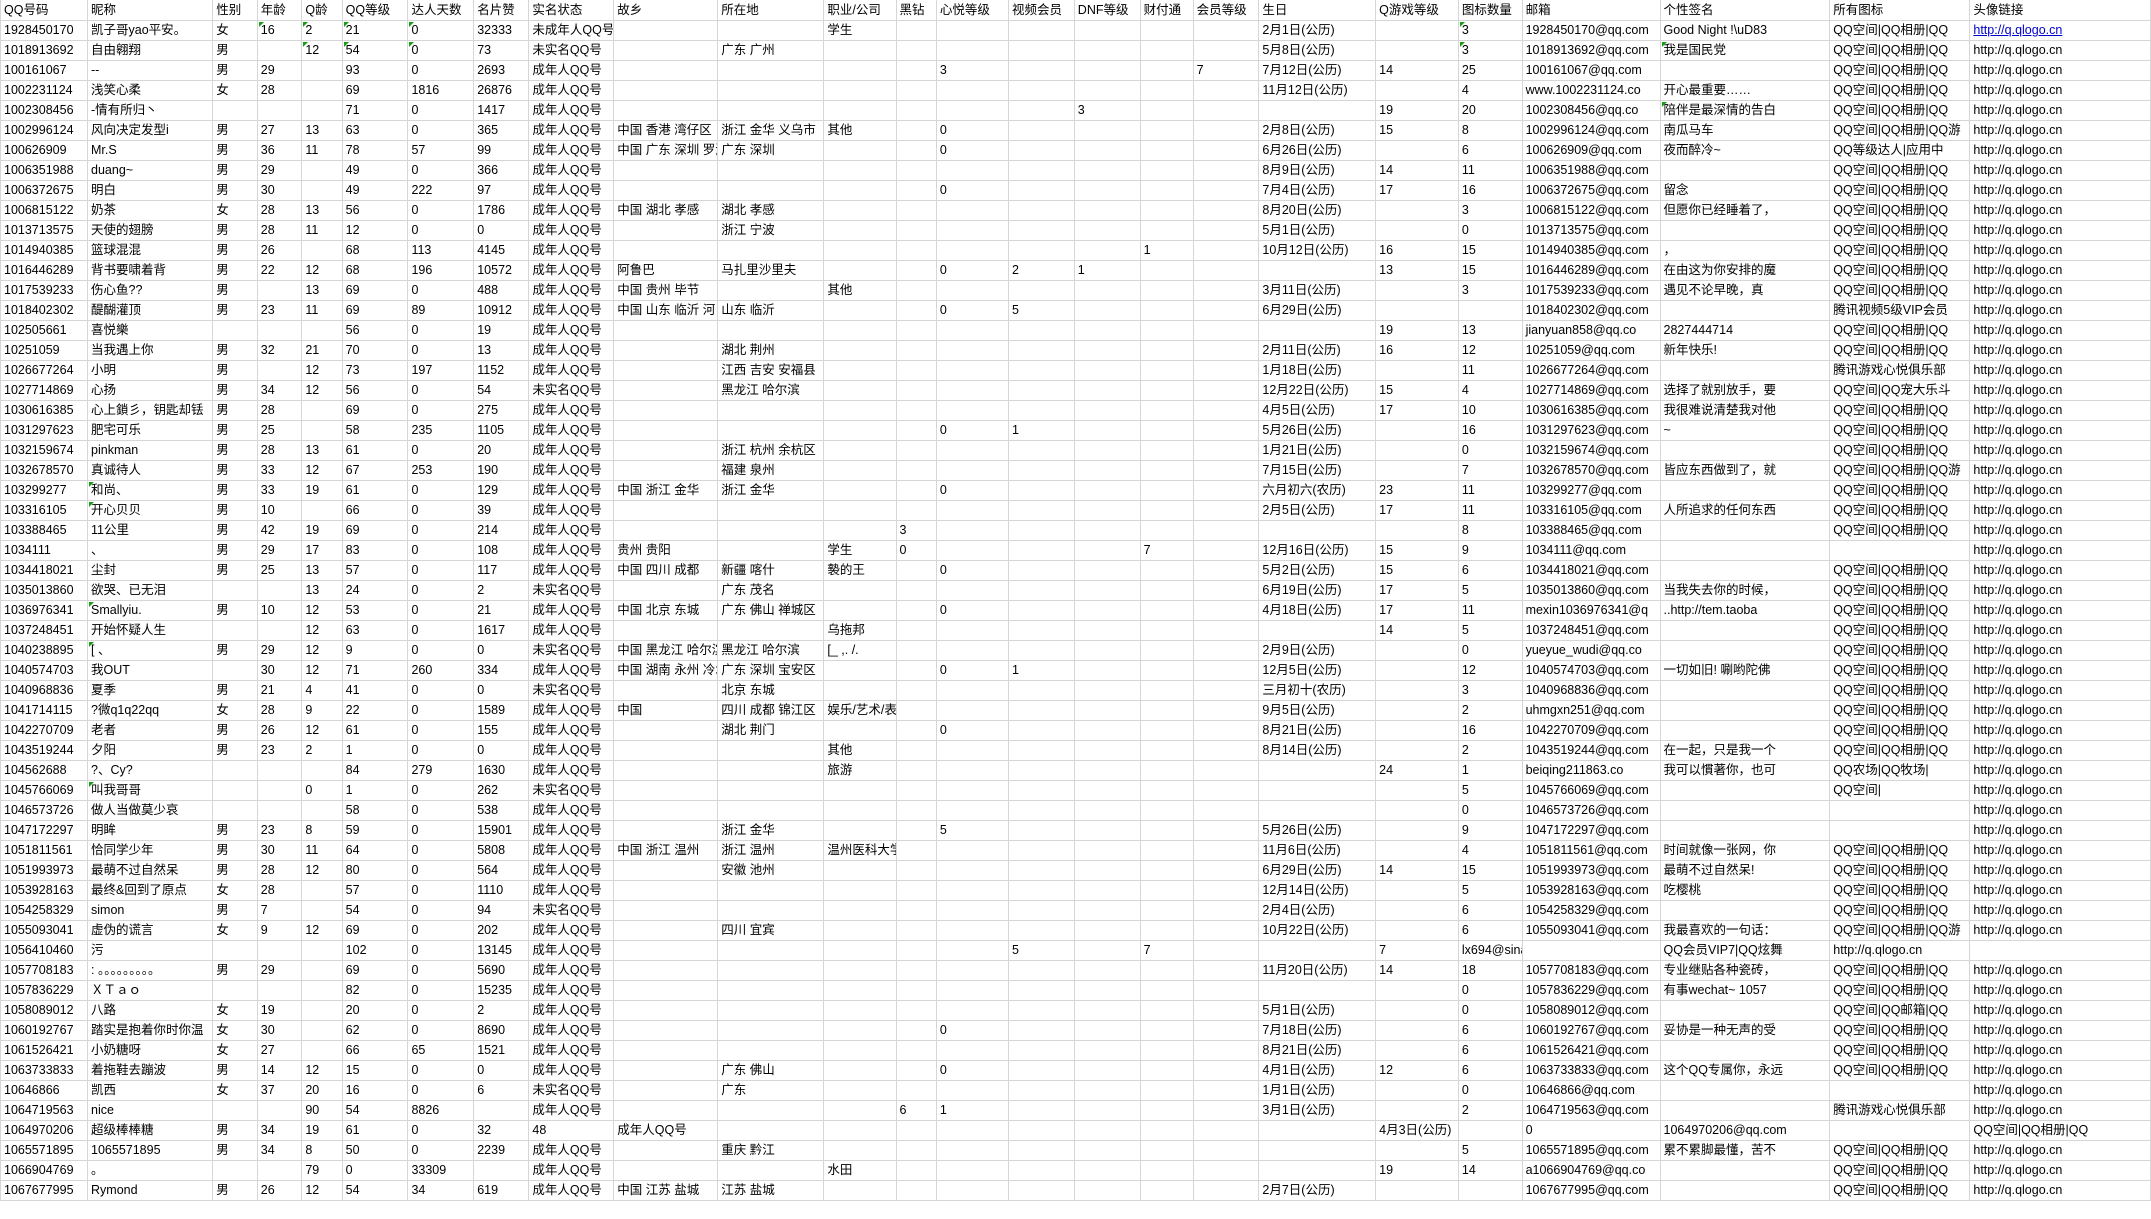 The height and width of the screenshot is (1219, 2151). Describe the element at coordinates (44, 510) in the screenshot. I see `cell-r24-c0: 103316105` at that location.